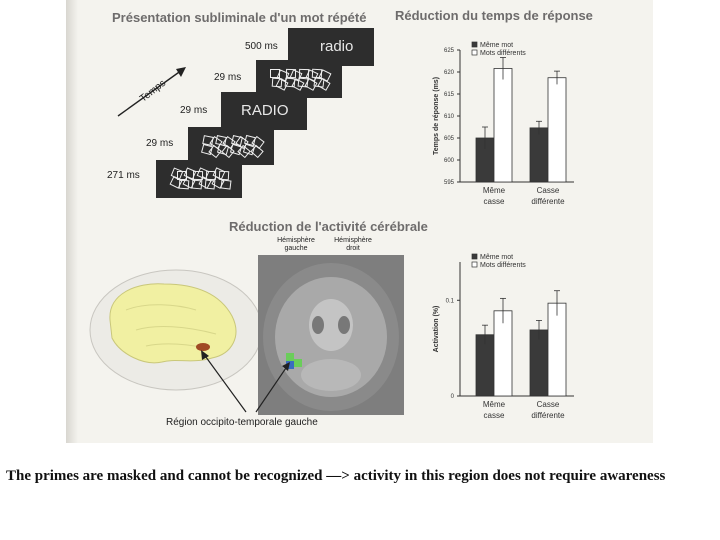 This screenshot has height=540, width=720. Describe the element at coordinates (449, 161) in the screenshot. I see `y-tick-label: 600` at that location.